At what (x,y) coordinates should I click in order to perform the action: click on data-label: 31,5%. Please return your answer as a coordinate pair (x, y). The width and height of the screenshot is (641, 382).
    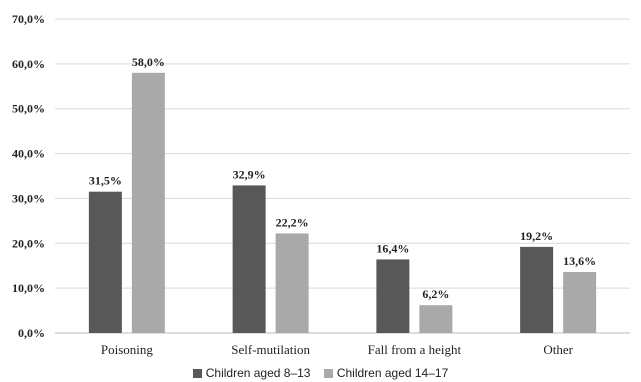
    Looking at the image, I should click on (105, 181).